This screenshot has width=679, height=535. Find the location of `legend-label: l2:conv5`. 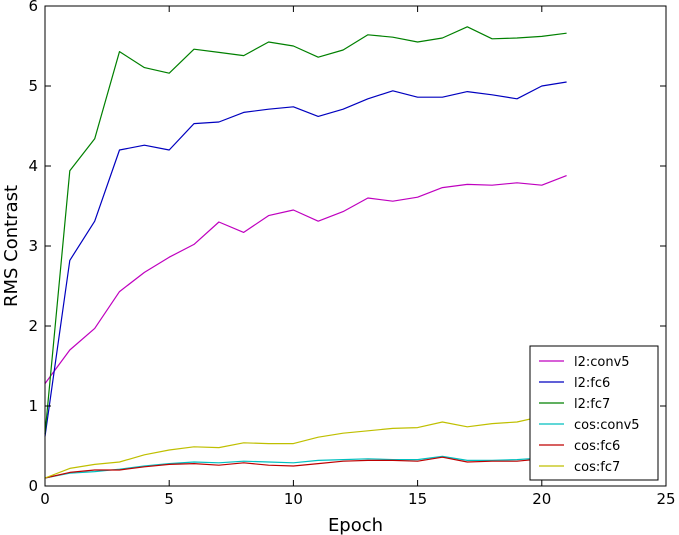

legend-label: l2:conv5 is located at coordinates (602, 362).